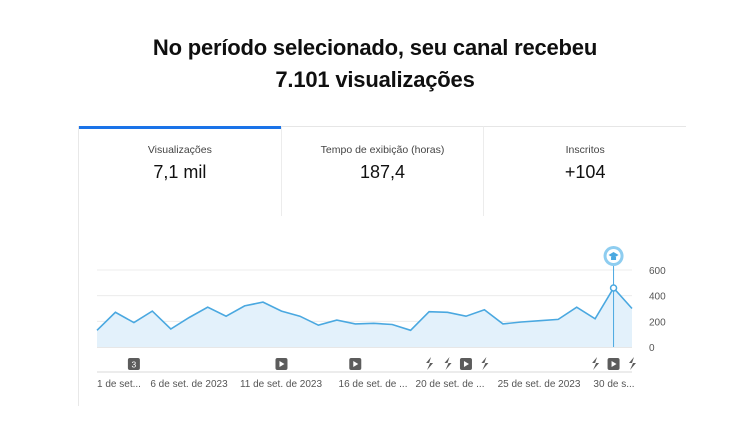 The image size is (750, 422). What do you see at coordinates (613, 296) in the screenshot?
I see `milestone-group` at bounding box center [613, 296].